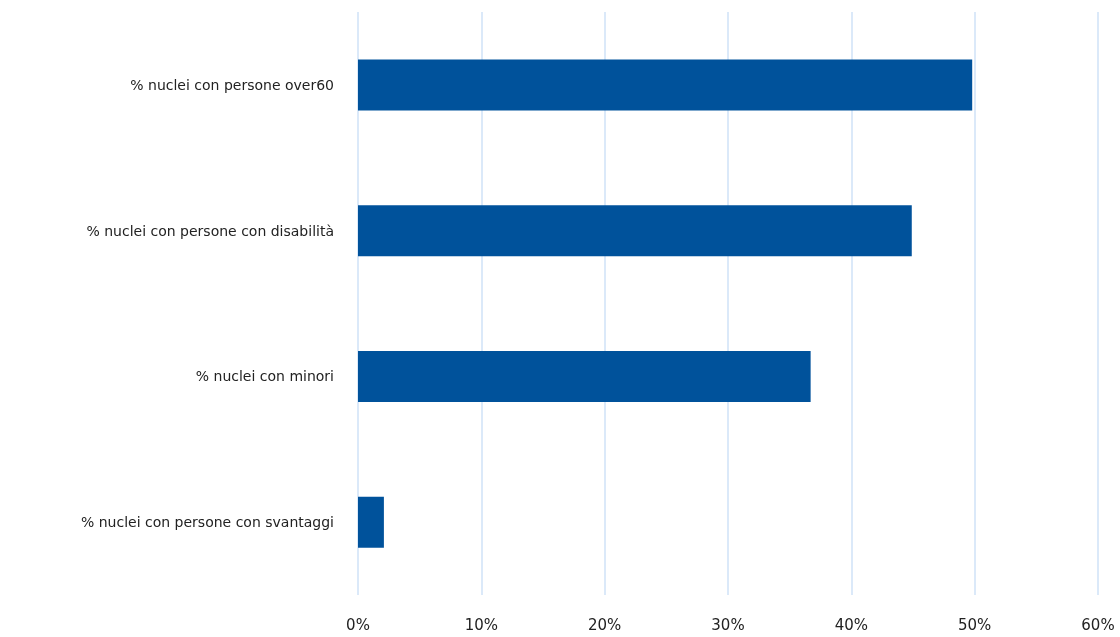 The width and height of the screenshot is (1120, 637). What do you see at coordinates (481, 624) in the screenshot?
I see `x-tick-label: 10%` at bounding box center [481, 624].